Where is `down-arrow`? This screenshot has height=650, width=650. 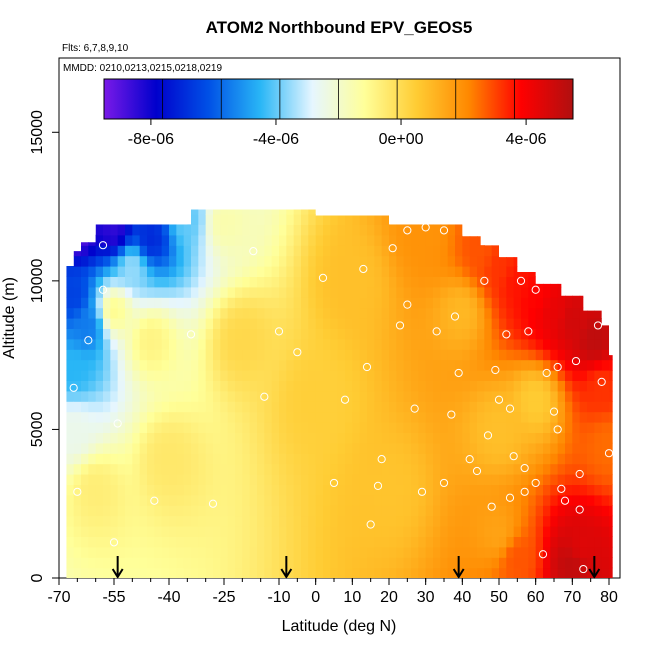
down-arrow is located at coordinates (117, 567).